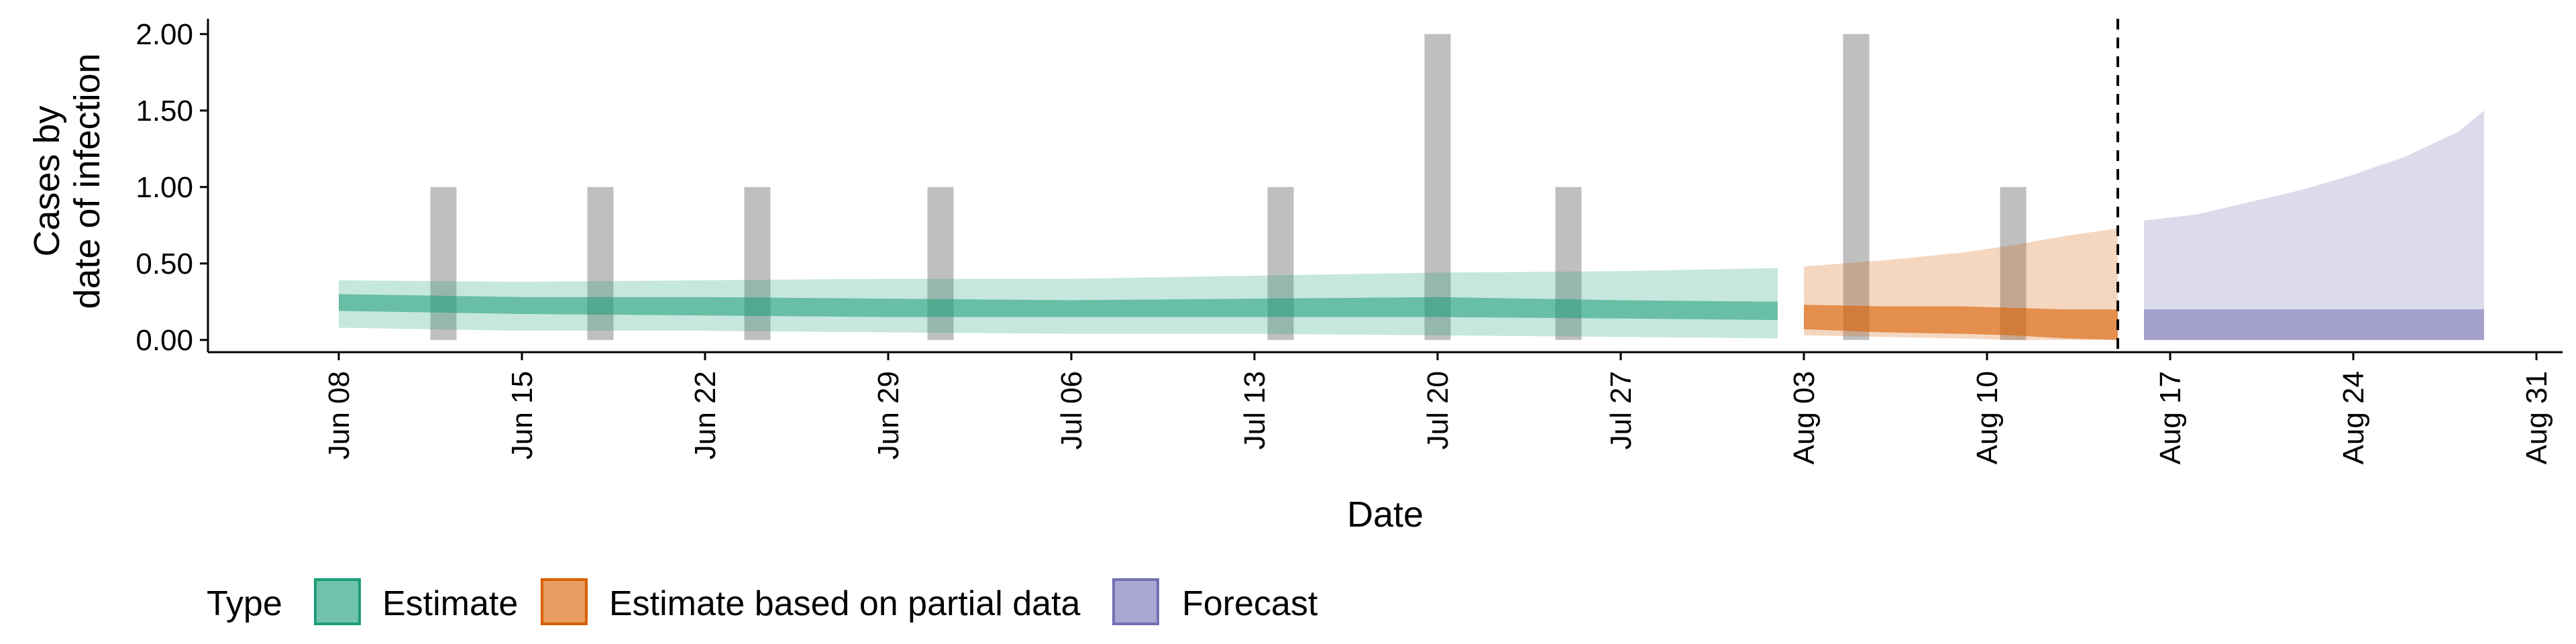  I want to click on legend-title: Type, so click(244, 603).